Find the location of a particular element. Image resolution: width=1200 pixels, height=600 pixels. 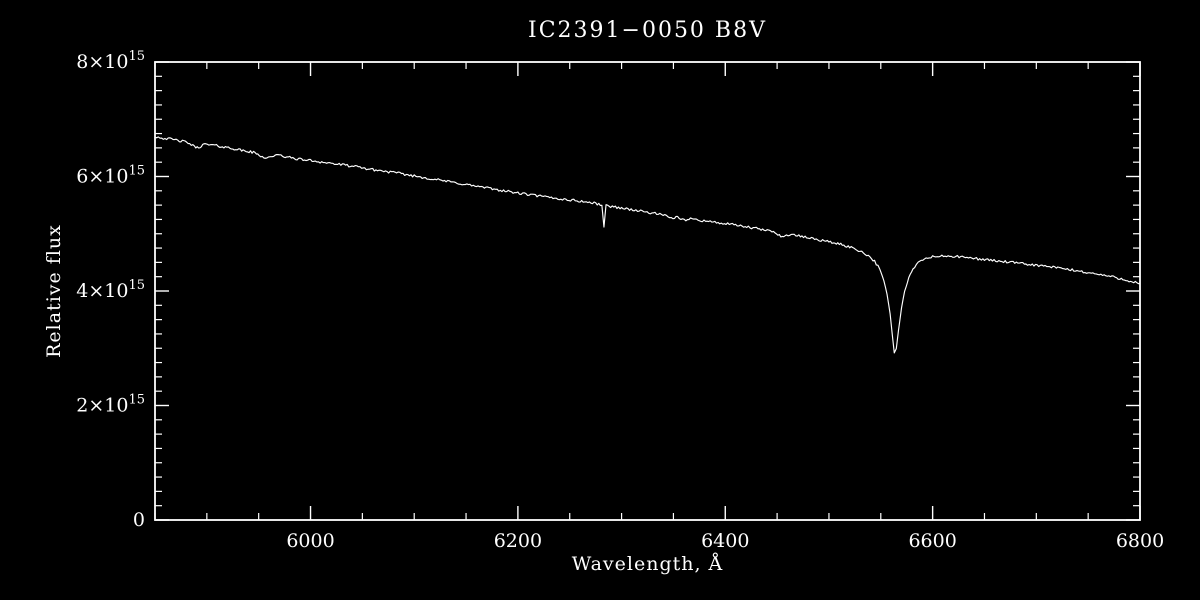

svg-text: 6200 is located at coordinates (518, 541).